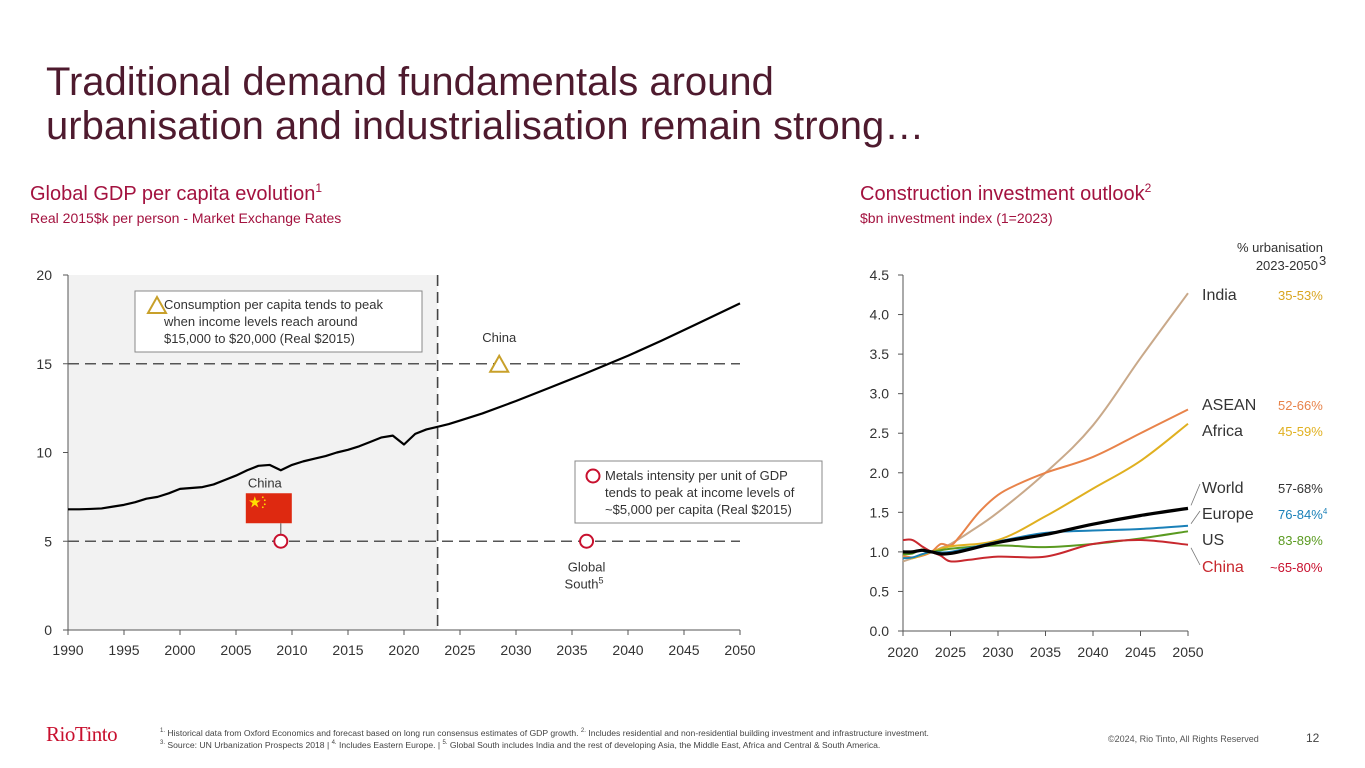 The height and width of the screenshot is (768, 1365). I want to click on legend-urbanisation-africa: 45-59%, so click(1300, 431).